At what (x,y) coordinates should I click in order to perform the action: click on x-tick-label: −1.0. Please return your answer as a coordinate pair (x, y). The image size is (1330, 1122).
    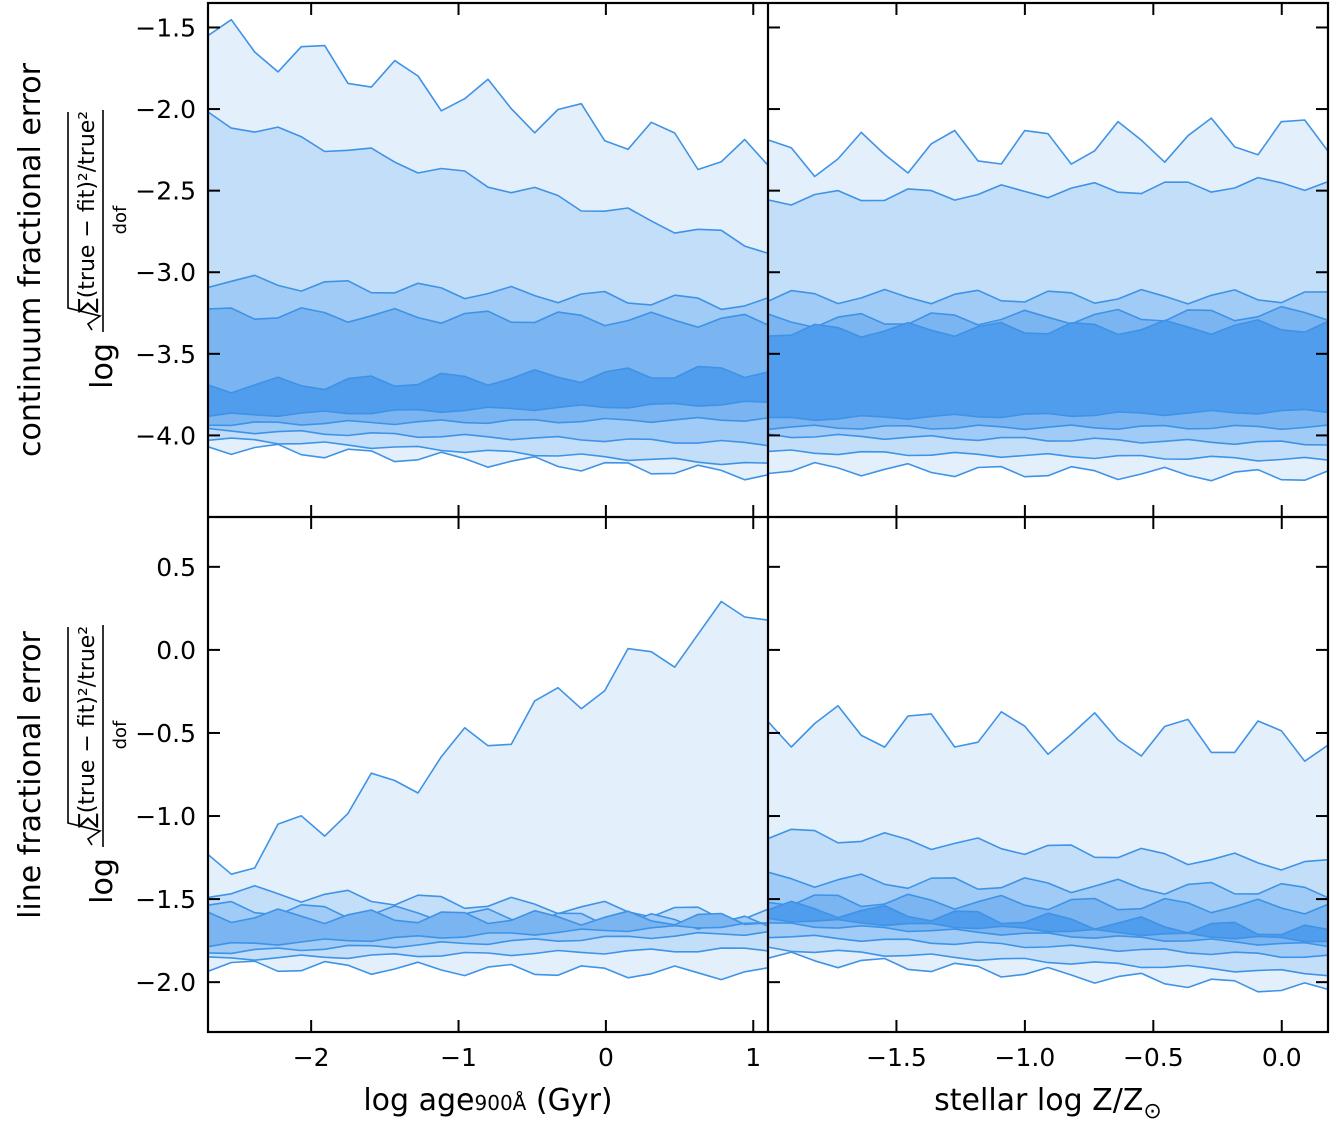
    Looking at the image, I should click on (1025, 1057).